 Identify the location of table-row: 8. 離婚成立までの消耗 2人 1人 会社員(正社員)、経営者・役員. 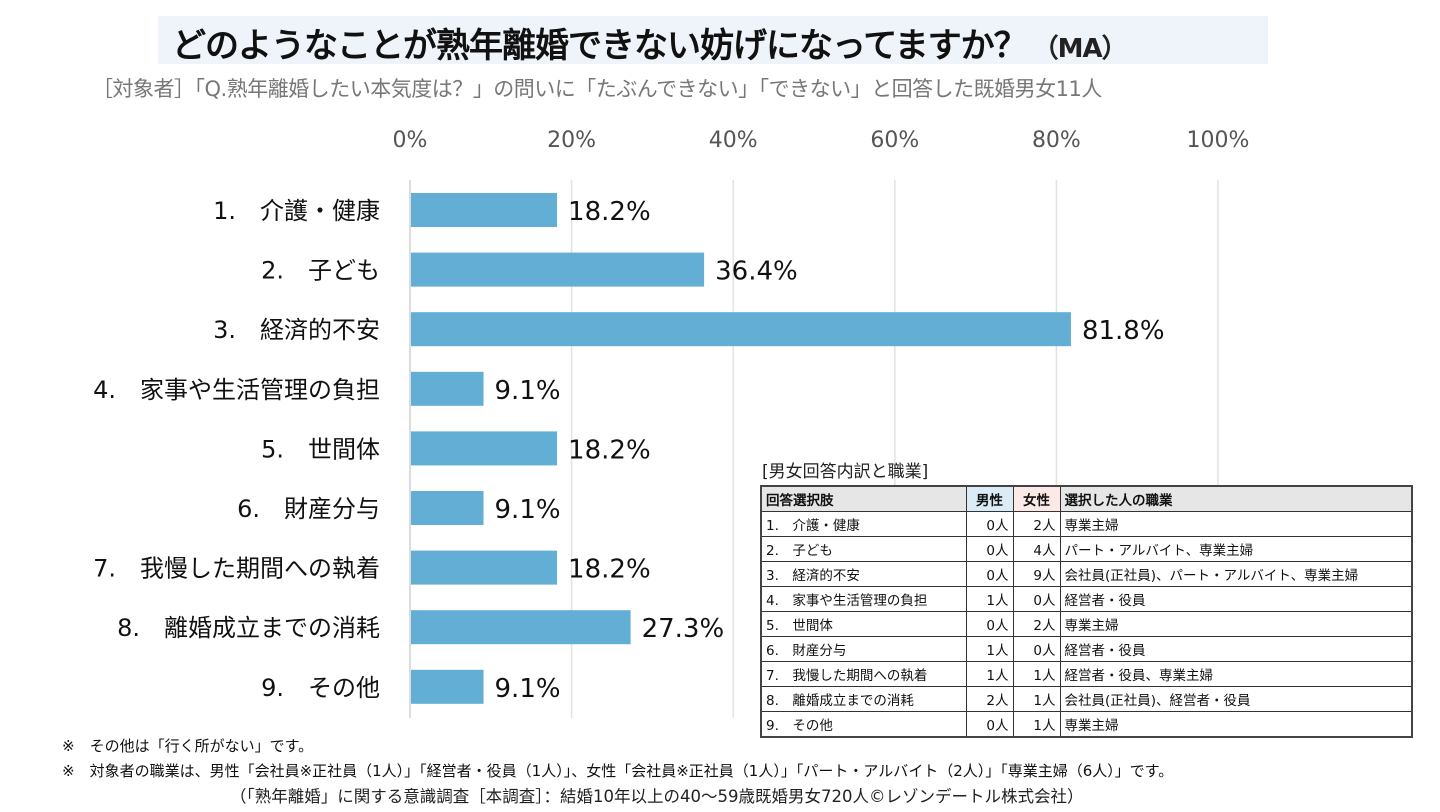
(1086, 699).